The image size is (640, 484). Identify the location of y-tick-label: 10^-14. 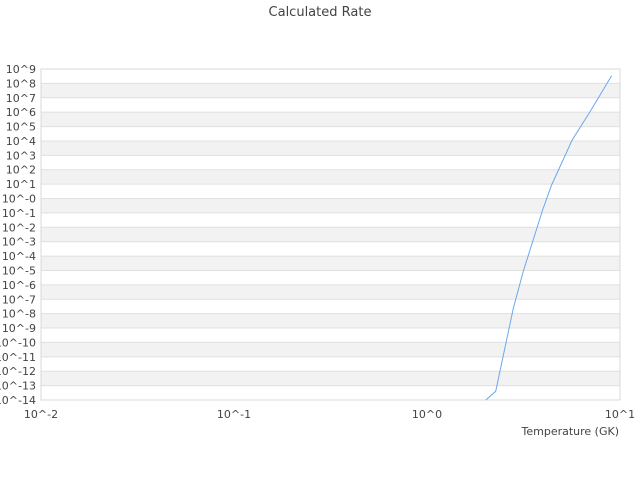
(18, 400).